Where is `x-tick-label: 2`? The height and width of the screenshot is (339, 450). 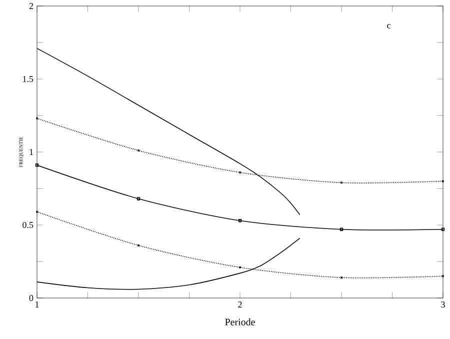
x-tick-label: 2 is located at coordinates (240, 305).